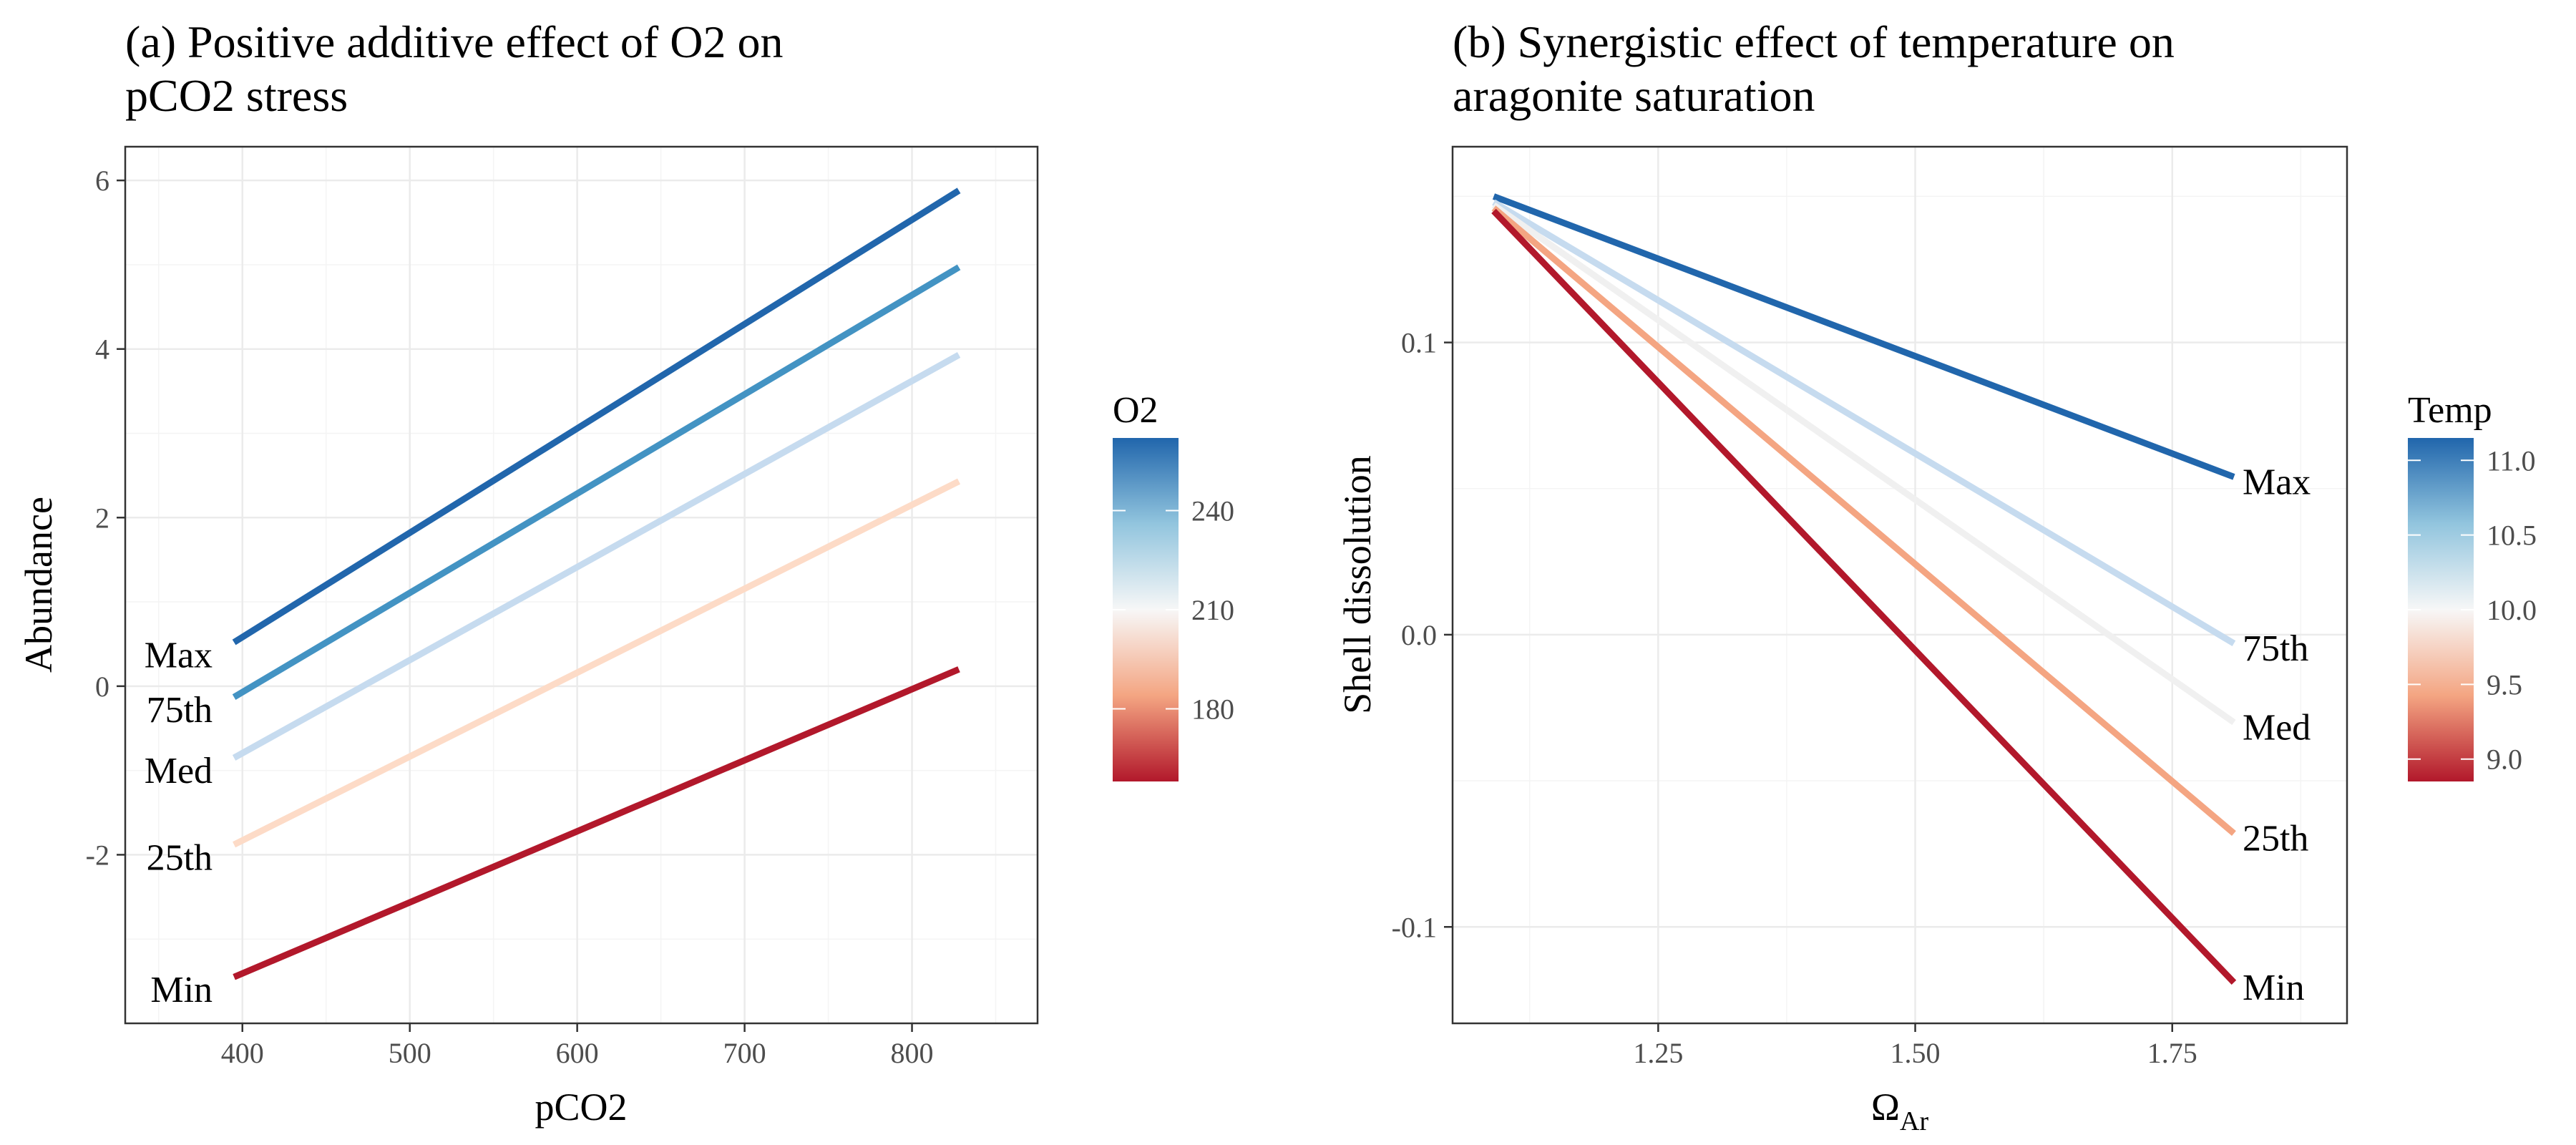 The image size is (2576, 1145). What do you see at coordinates (1212, 709) in the screenshot?
I see `legend-tick-label: 180` at bounding box center [1212, 709].